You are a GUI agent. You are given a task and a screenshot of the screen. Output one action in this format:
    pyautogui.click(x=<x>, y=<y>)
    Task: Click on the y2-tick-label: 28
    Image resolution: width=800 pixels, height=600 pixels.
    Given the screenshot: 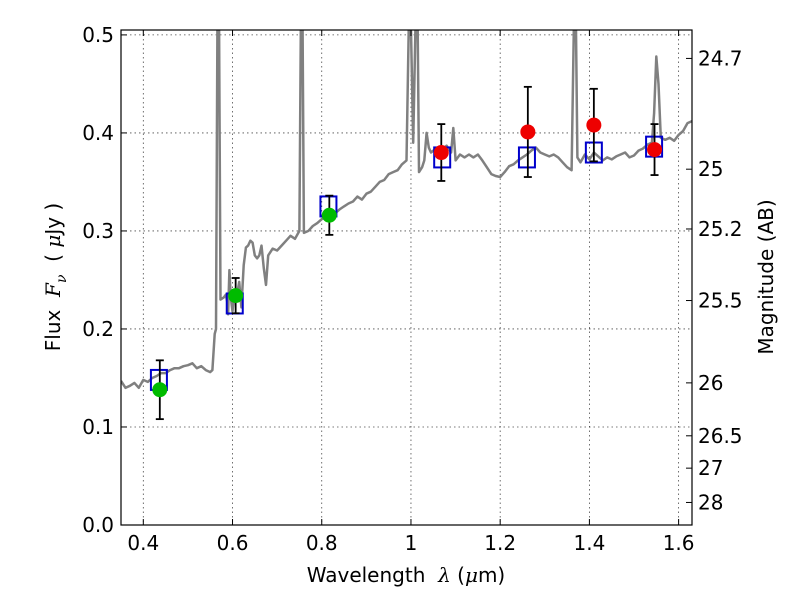 What is the action you would take?
    pyautogui.click(x=710, y=502)
    